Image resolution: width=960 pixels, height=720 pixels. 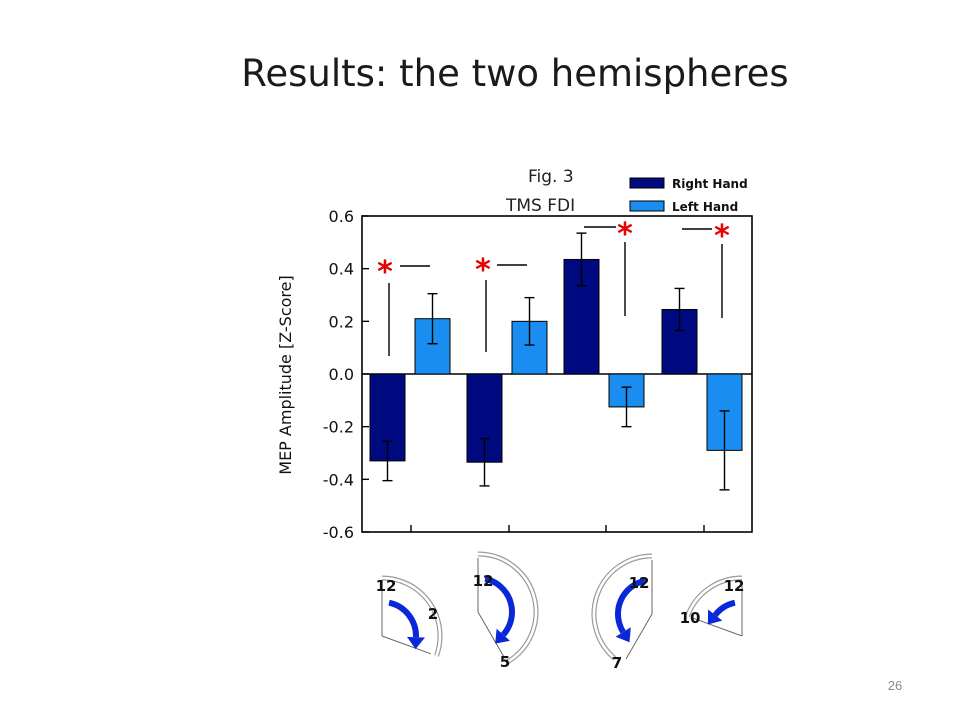 What do you see at coordinates (338, 479) in the screenshot?
I see `y-tick-label: -0.4` at bounding box center [338, 479].